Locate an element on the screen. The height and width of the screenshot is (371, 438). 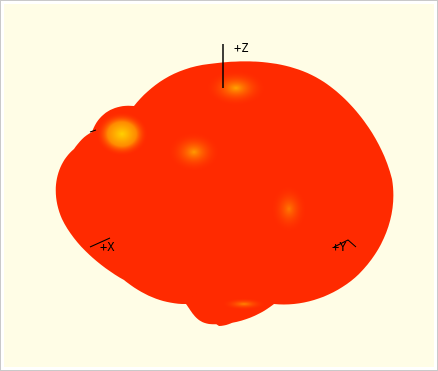
axis-label-z: +Z is located at coordinates (241, 48).